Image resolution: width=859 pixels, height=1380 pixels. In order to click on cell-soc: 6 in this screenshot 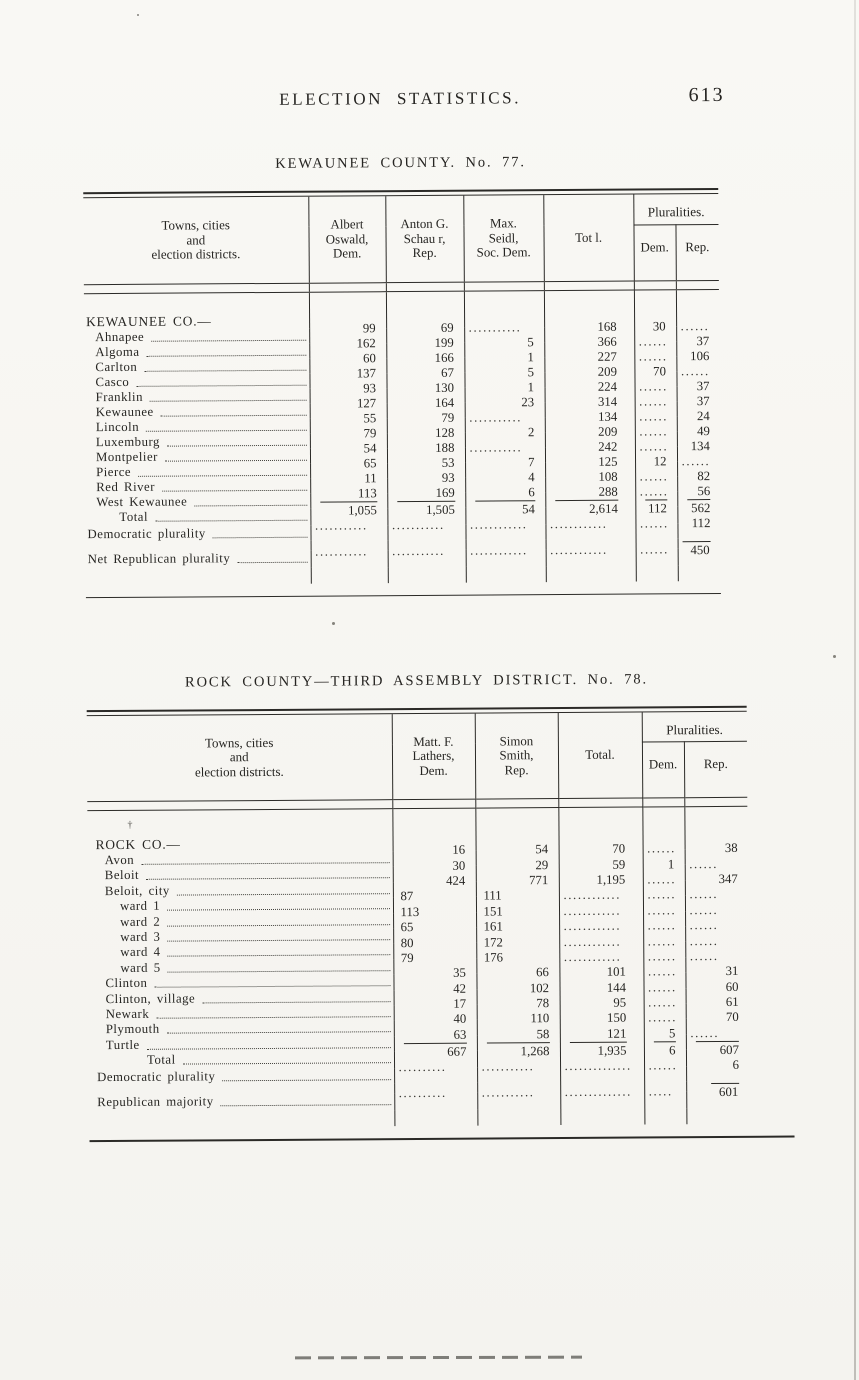, I will do `click(505, 492)`.